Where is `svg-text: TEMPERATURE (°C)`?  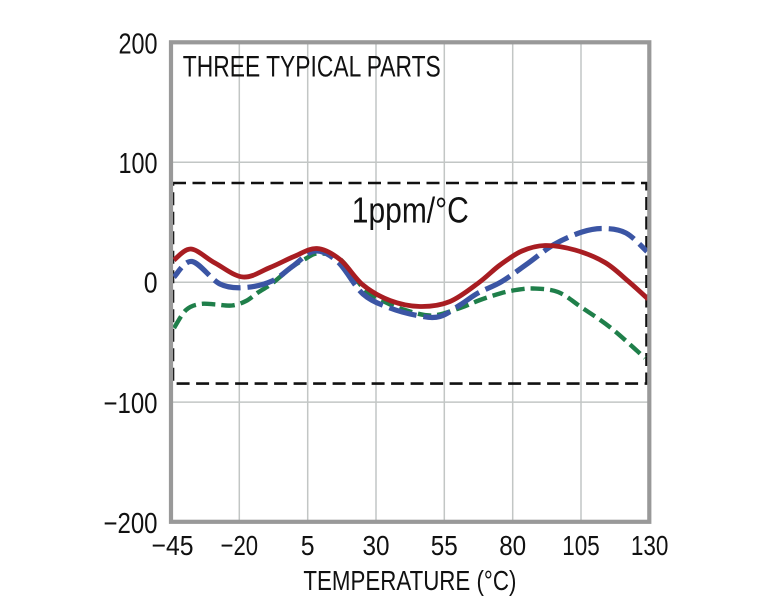
svg-text: TEMPERATURE (°C) is located at coordinates (409, 580).